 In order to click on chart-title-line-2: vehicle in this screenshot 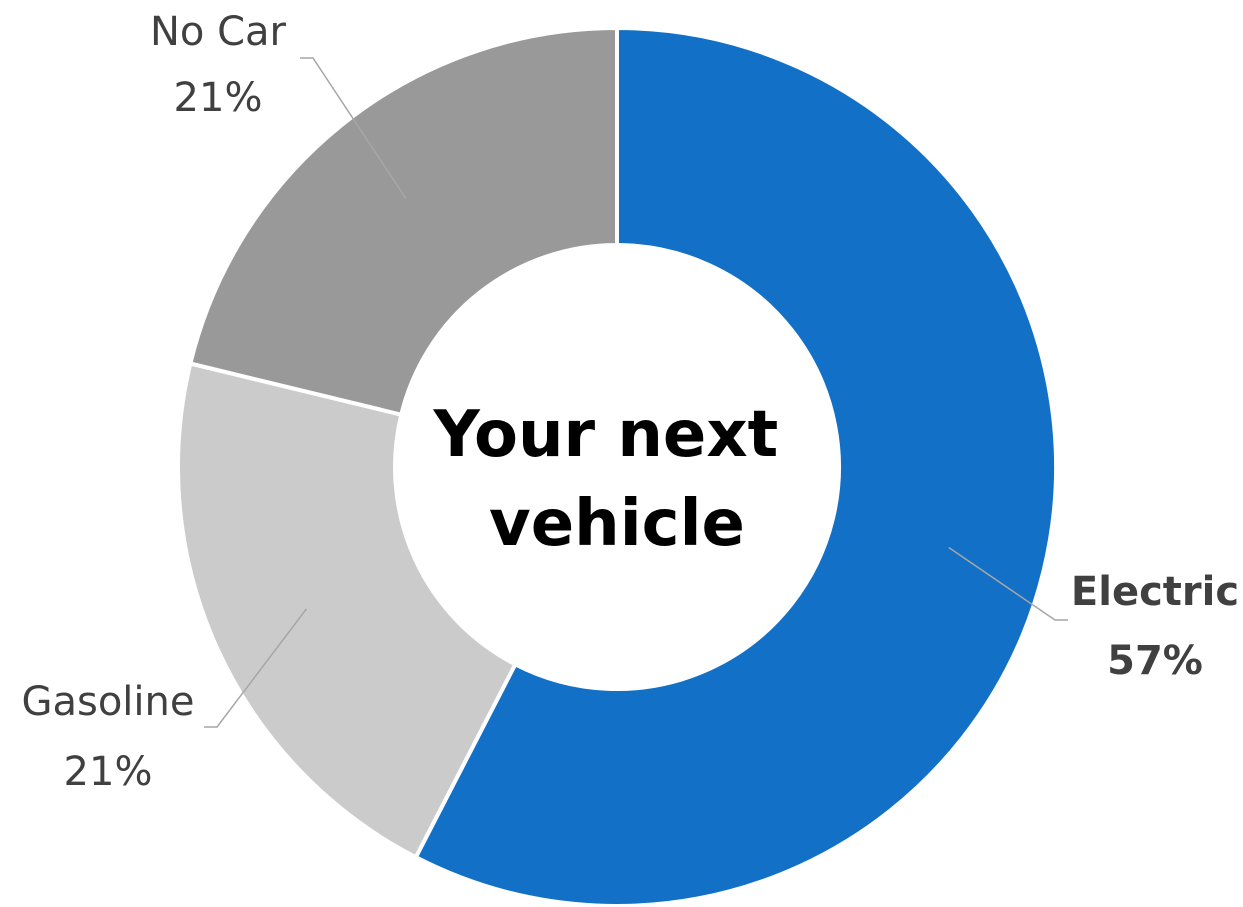, I will do `click(617, 524)`.